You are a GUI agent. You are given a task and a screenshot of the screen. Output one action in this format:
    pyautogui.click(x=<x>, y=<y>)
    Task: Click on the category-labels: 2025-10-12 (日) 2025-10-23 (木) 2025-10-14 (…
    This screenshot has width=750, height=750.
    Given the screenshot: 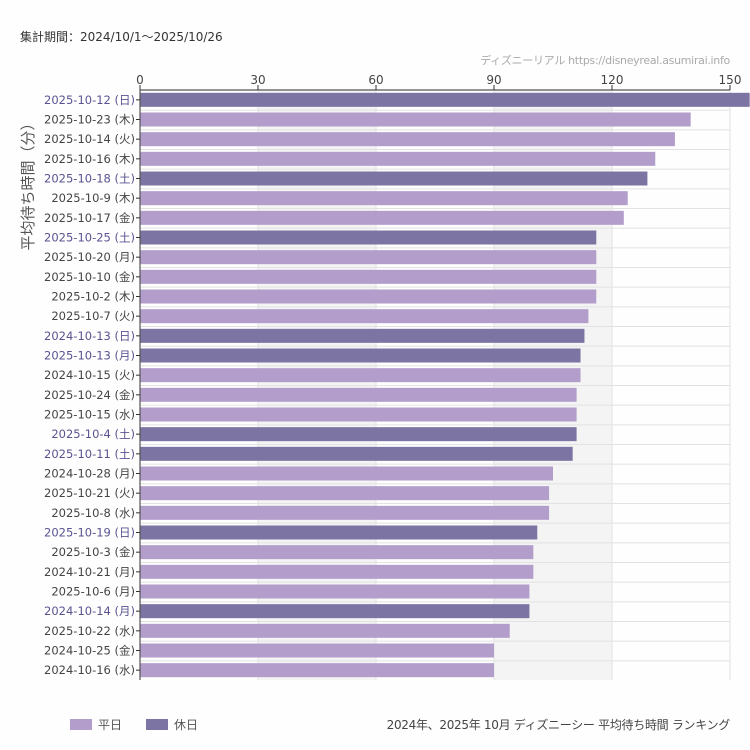 What is the action you would take?
    pyautogui.click(x=92, y=385)
    